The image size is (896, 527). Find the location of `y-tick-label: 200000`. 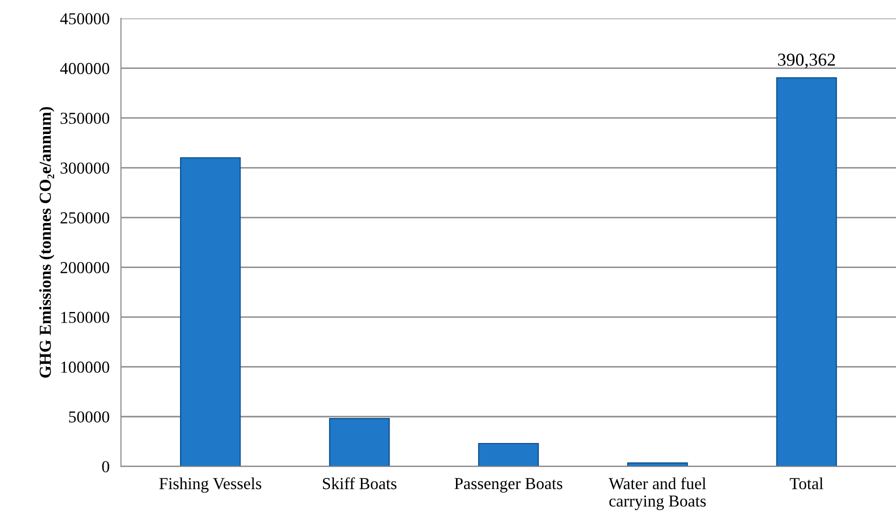

y-tick-label: 200000 is located at coordinates (85, 268).